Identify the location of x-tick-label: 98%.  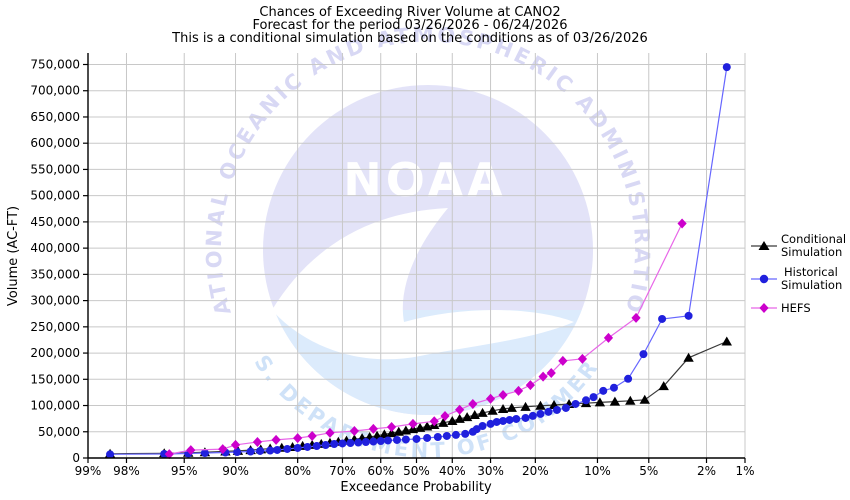
(126, 471).